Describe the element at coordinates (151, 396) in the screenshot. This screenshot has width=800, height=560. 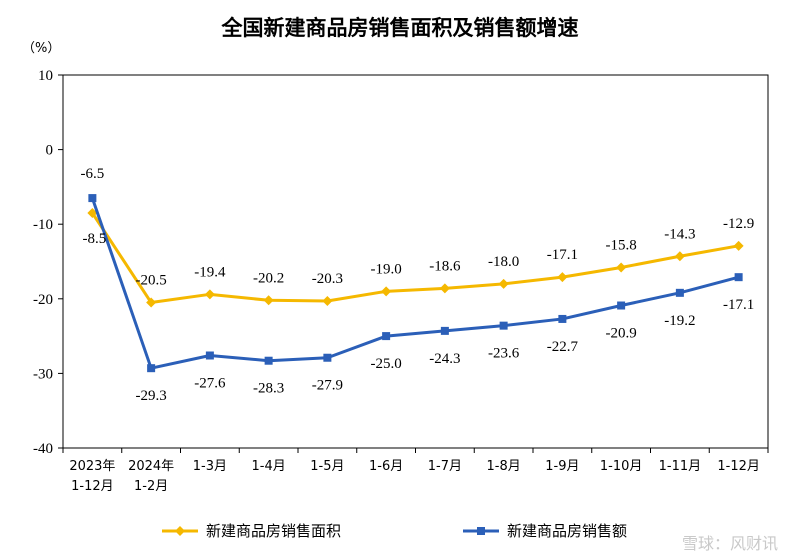
I see `data-label: -29.3` at that location.